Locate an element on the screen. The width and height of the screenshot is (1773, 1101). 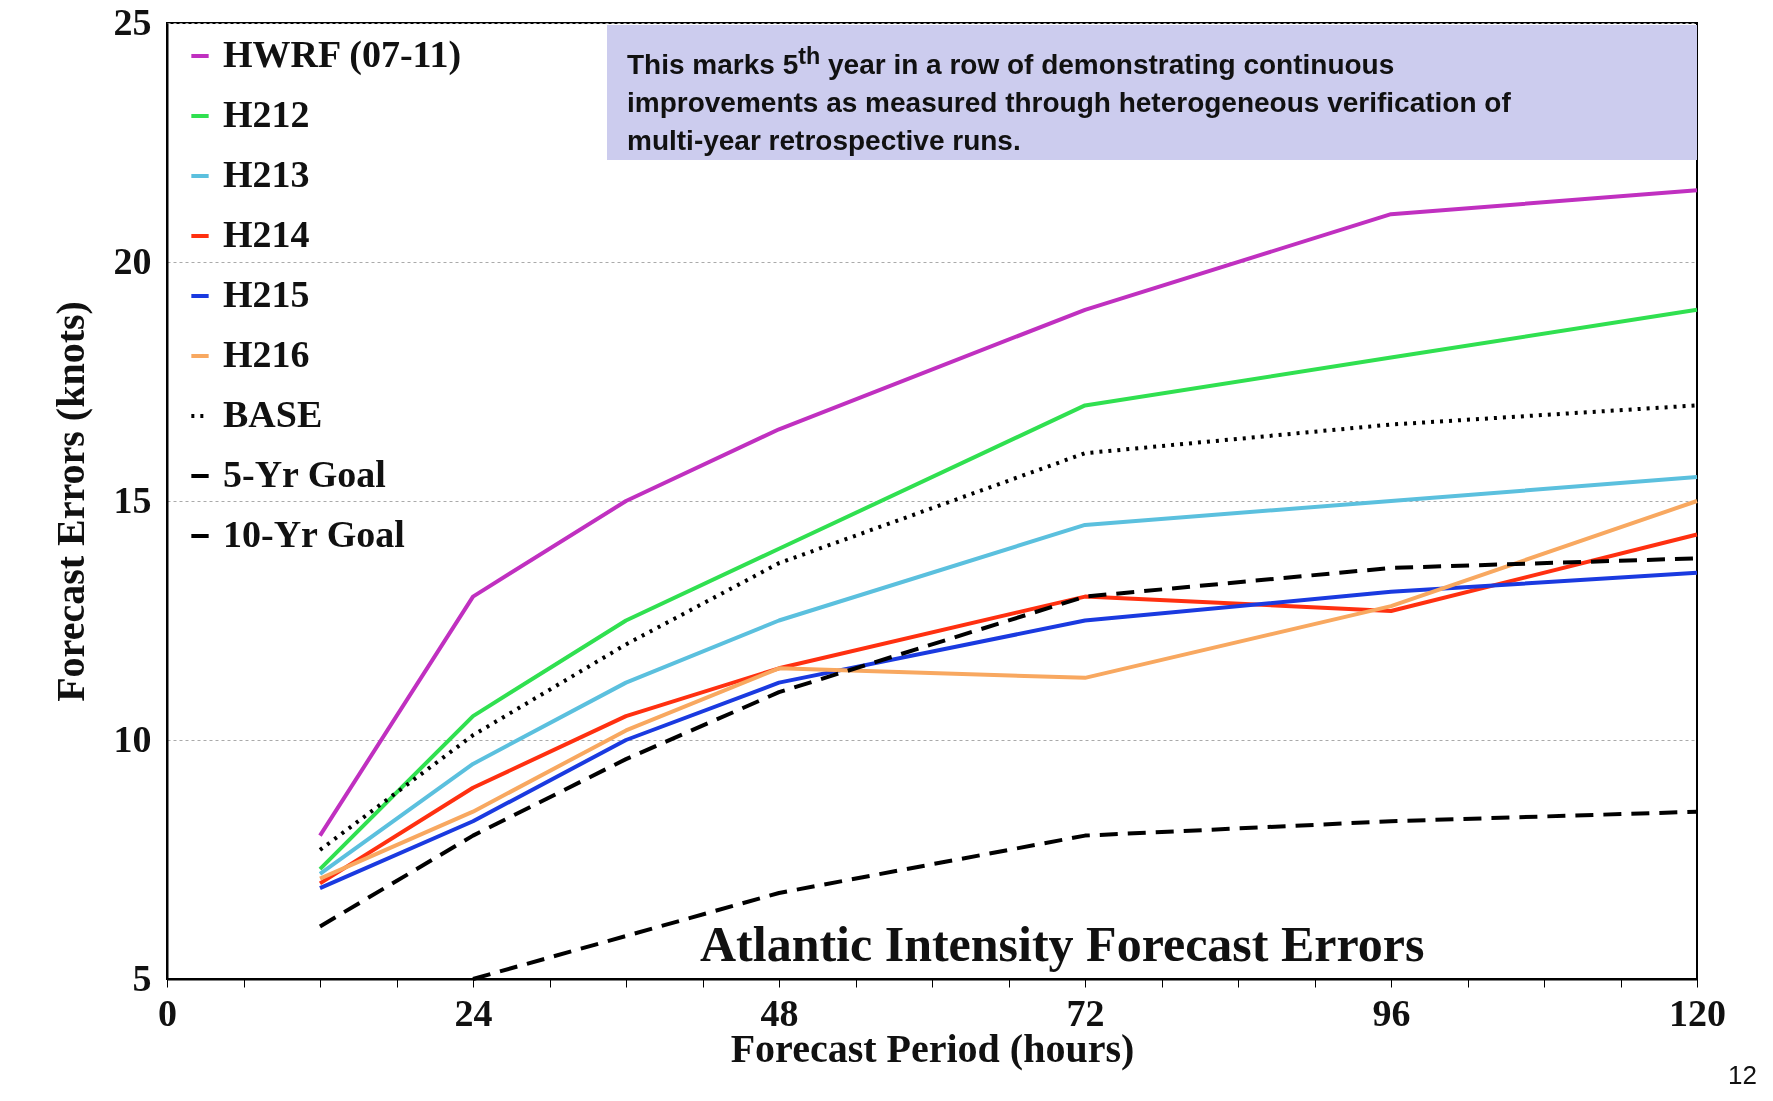
y-tick-label: 10 is located at coordinates (132, 738).